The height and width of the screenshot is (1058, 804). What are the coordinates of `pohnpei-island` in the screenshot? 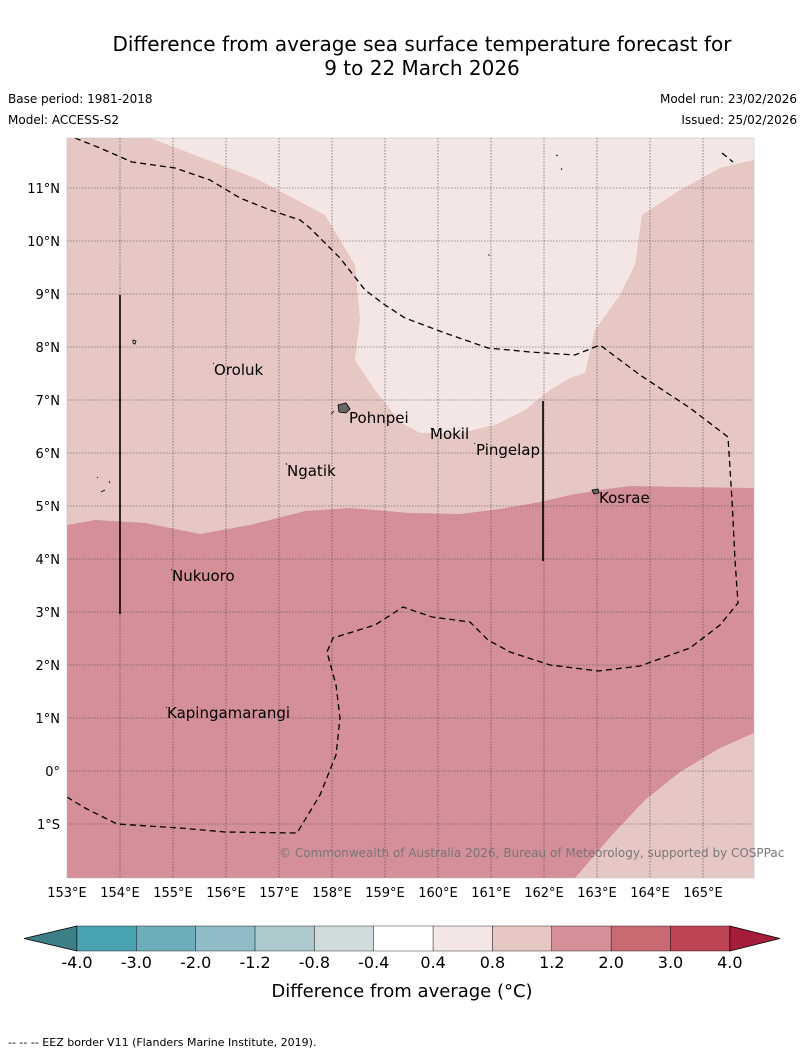 It's located at (344, 408).